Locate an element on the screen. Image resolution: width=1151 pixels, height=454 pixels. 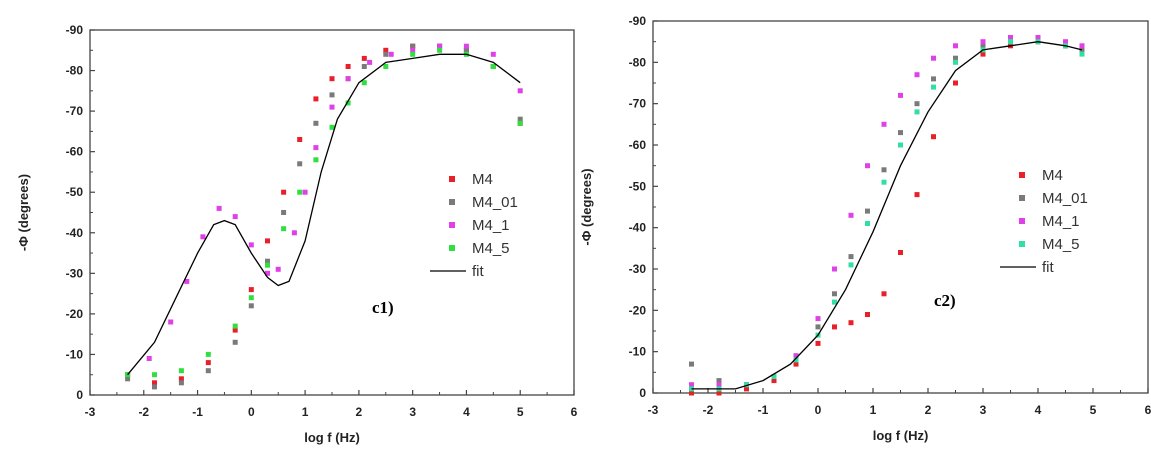
x-tick-label: 1 is located at coordinates (305, 412).